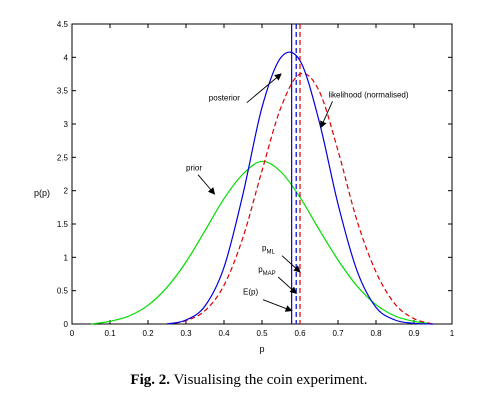  What do you see at coordinates (261, 349) in the screenshot?
I see `x-axis-label: p` at bounding box center [261, 349].